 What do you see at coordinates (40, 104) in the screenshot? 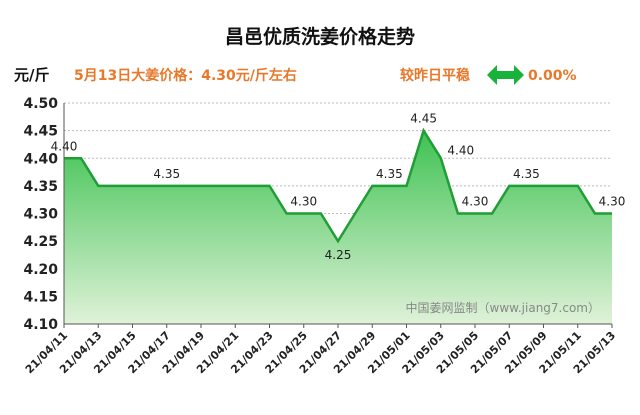
I see `y-tick-label: 4.50` at bounding box center [40, 104].